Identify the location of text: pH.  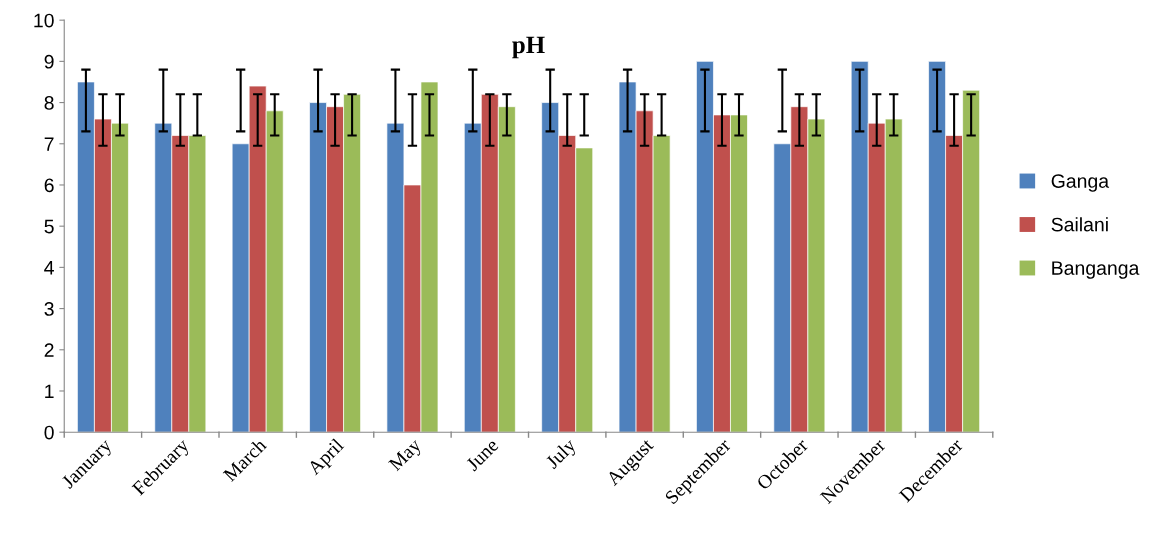
(528, 47).